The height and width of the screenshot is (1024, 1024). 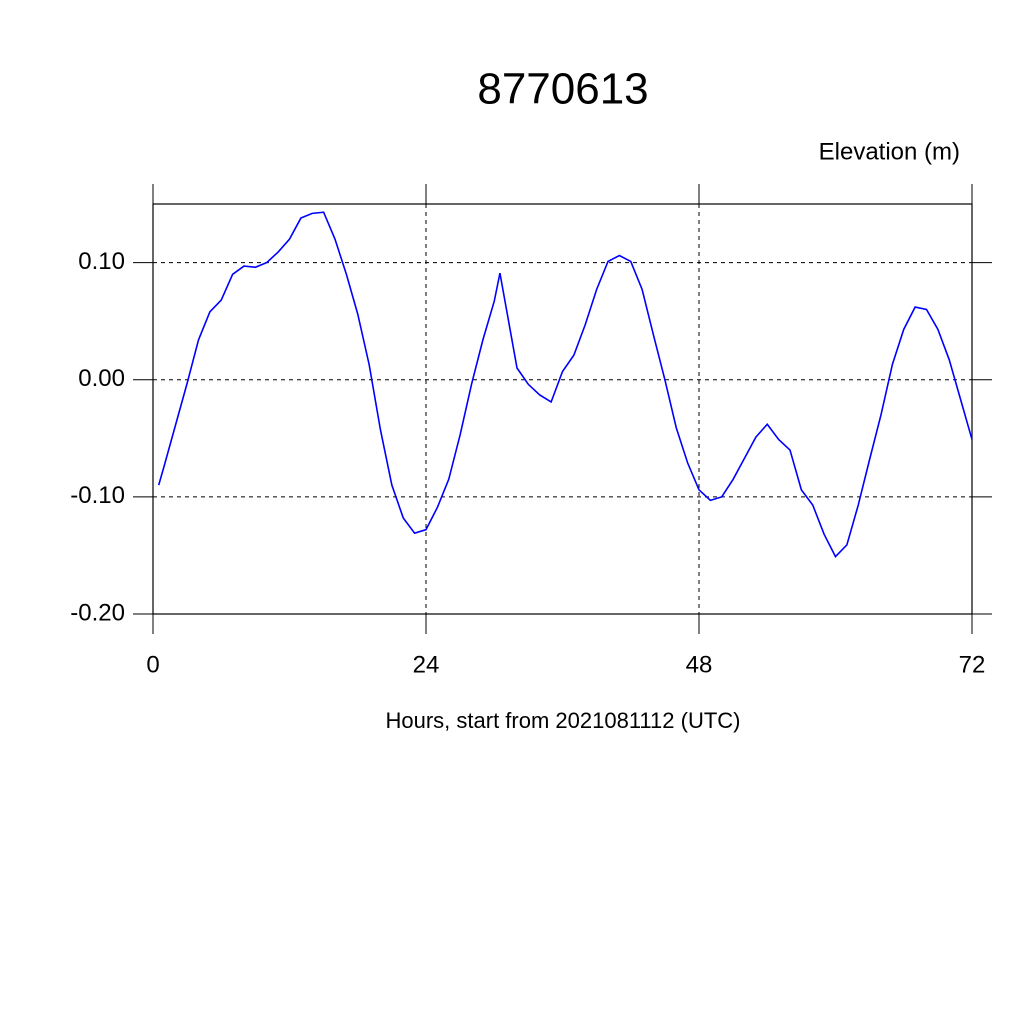 What do you see at coordinates (97, 495) in the screenshot?
I see `y-tick-label: -0.10` at bounding box center [97, 495].